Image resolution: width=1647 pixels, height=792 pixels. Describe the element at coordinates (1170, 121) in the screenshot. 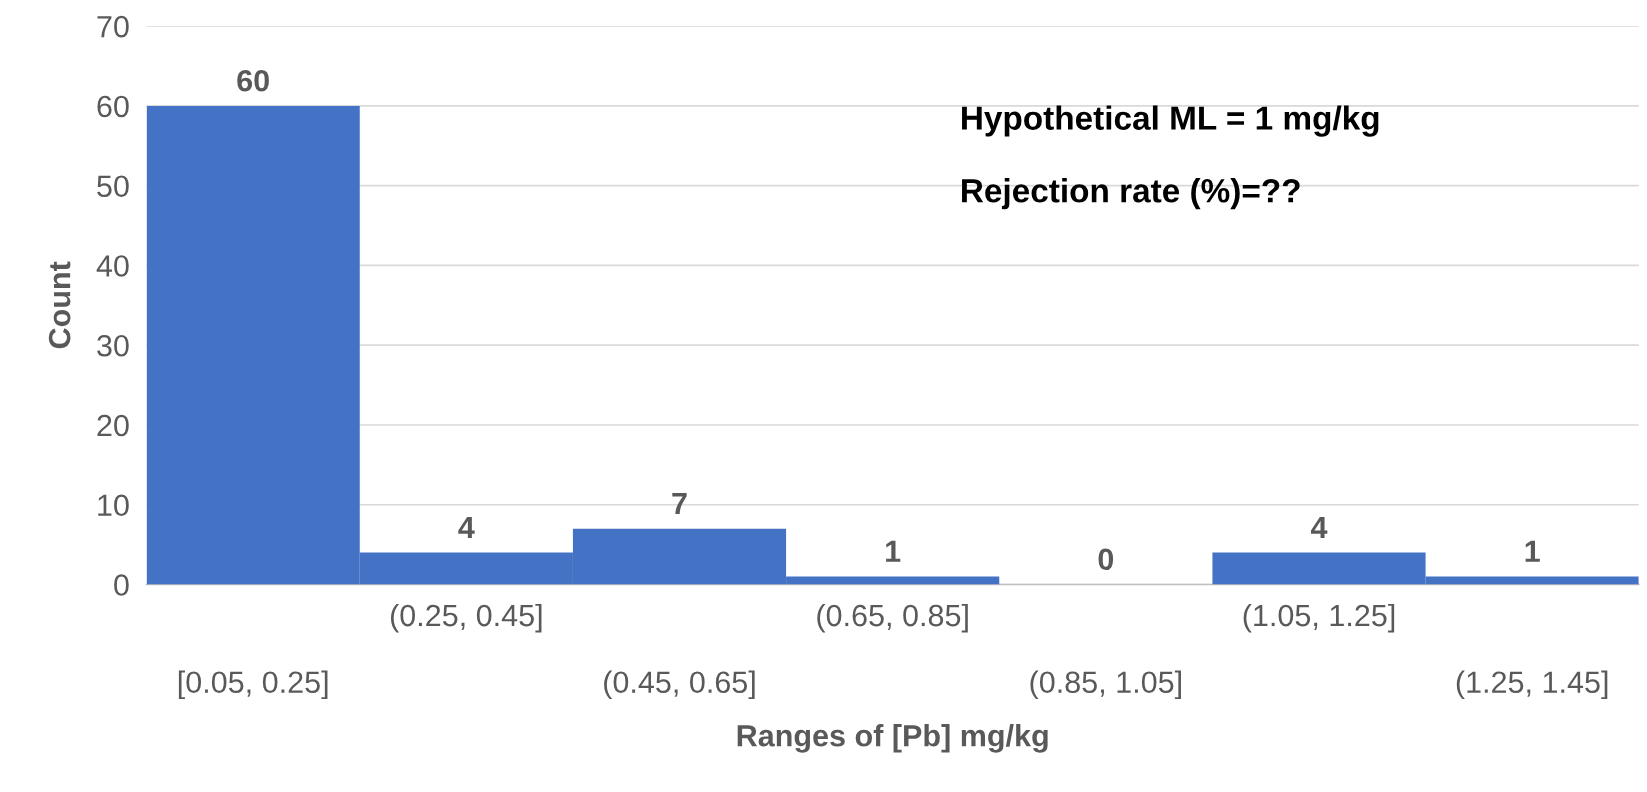

I see `annotation: Hypothetical ML = 1 mg/kg` at that location.